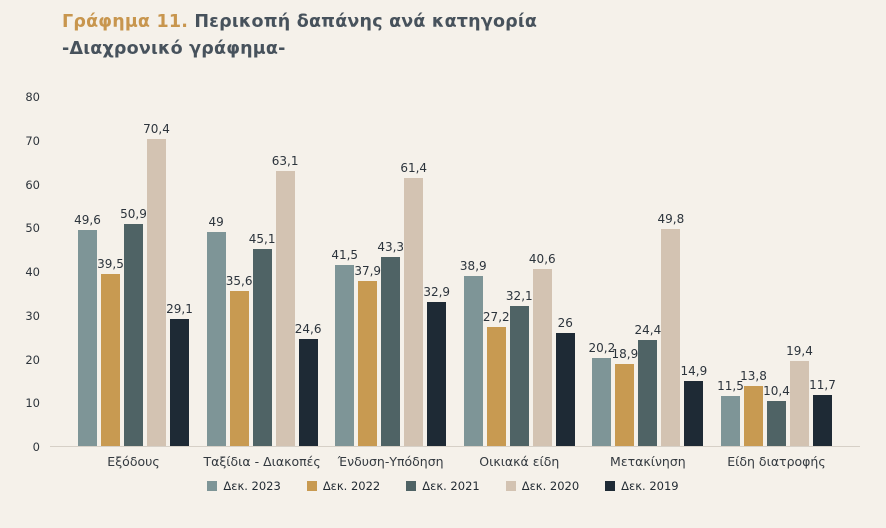 The image size is (886, 528). What do you see at coordinates (413, 303) in the screenshot?
I see `bar: 61,4` at bounding box center [413, 303].